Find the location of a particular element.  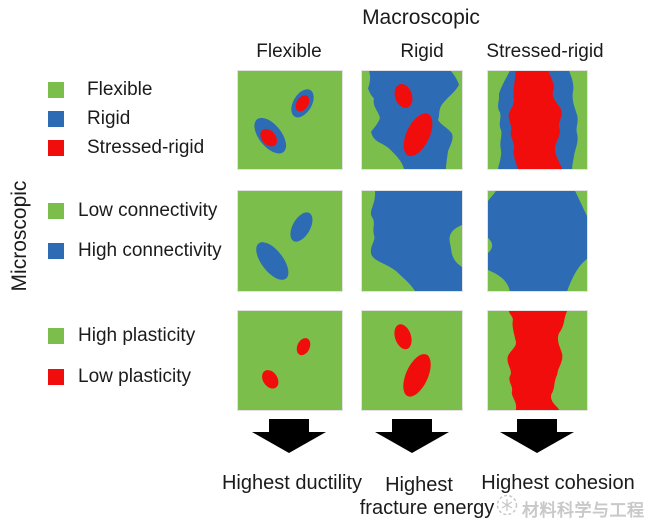

legend-swatch-low-connectivity is located at coordinates (56, 211).